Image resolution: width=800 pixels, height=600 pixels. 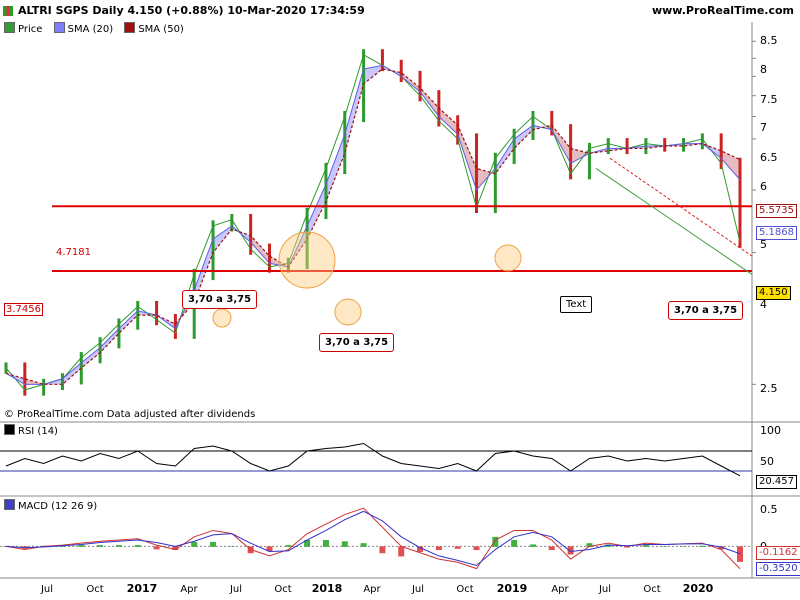 What do you see at coordinates (778, 553) in the screenshot?
I see `macd-value-box: -0.1162` at bounding box center [778, 553].